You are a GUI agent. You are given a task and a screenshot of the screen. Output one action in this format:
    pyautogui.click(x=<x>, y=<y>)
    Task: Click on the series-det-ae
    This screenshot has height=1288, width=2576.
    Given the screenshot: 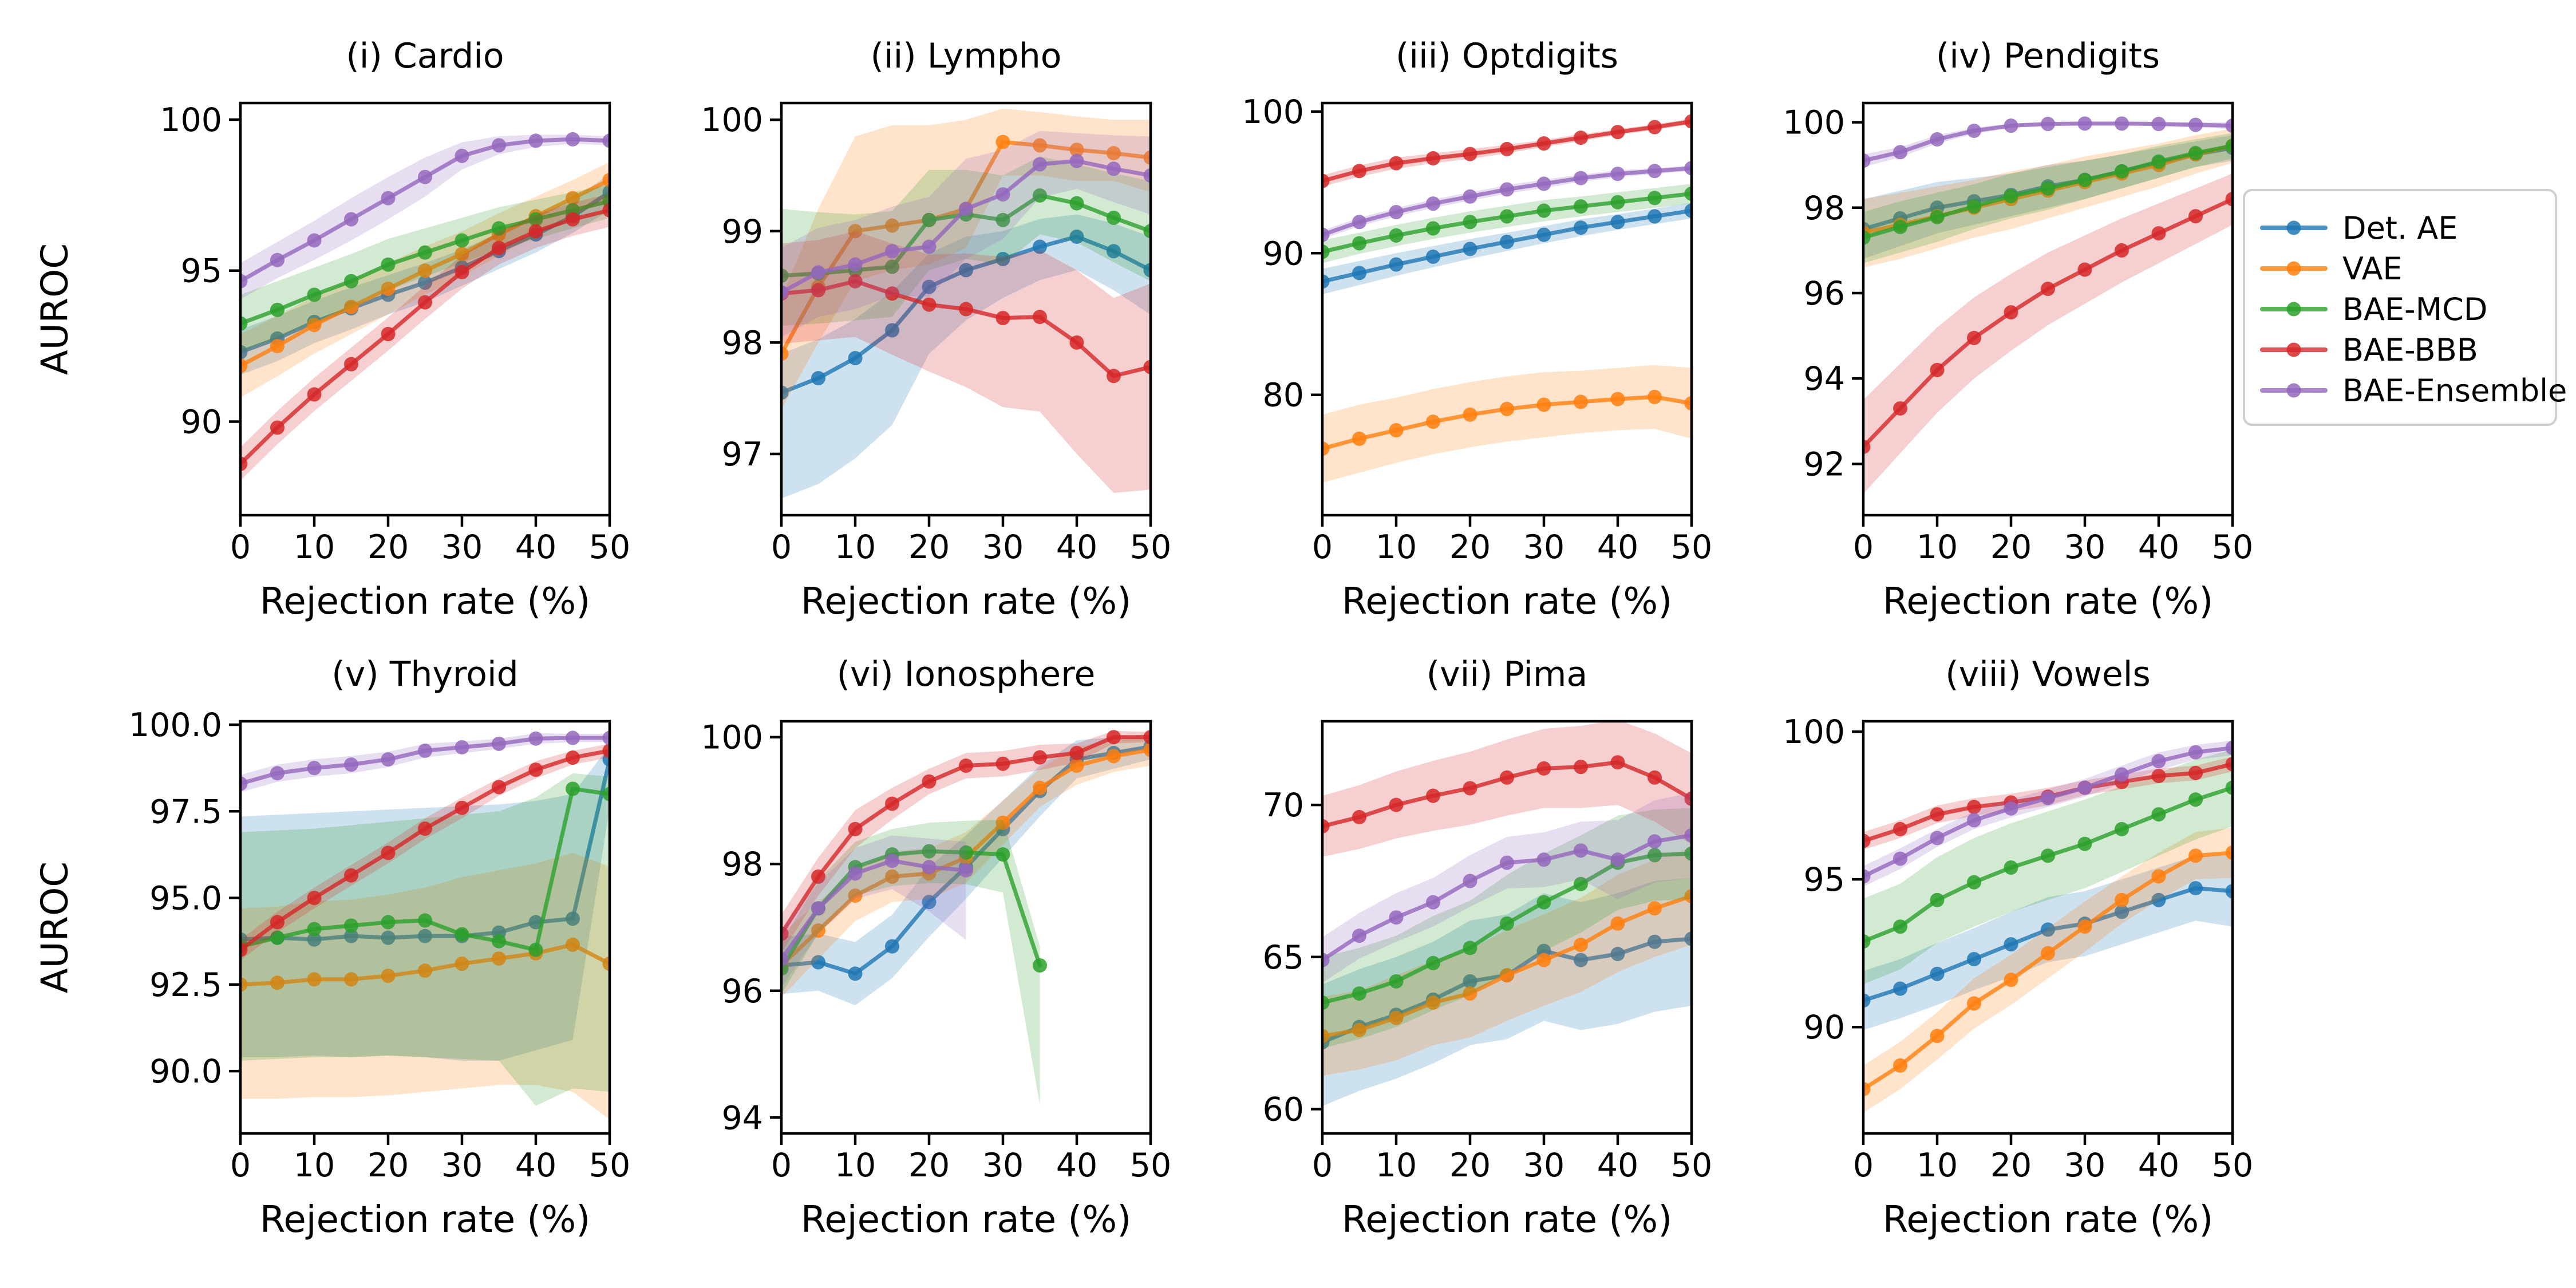 What is the action you would take?
    pyautogui.click(x=425, y=903)
    